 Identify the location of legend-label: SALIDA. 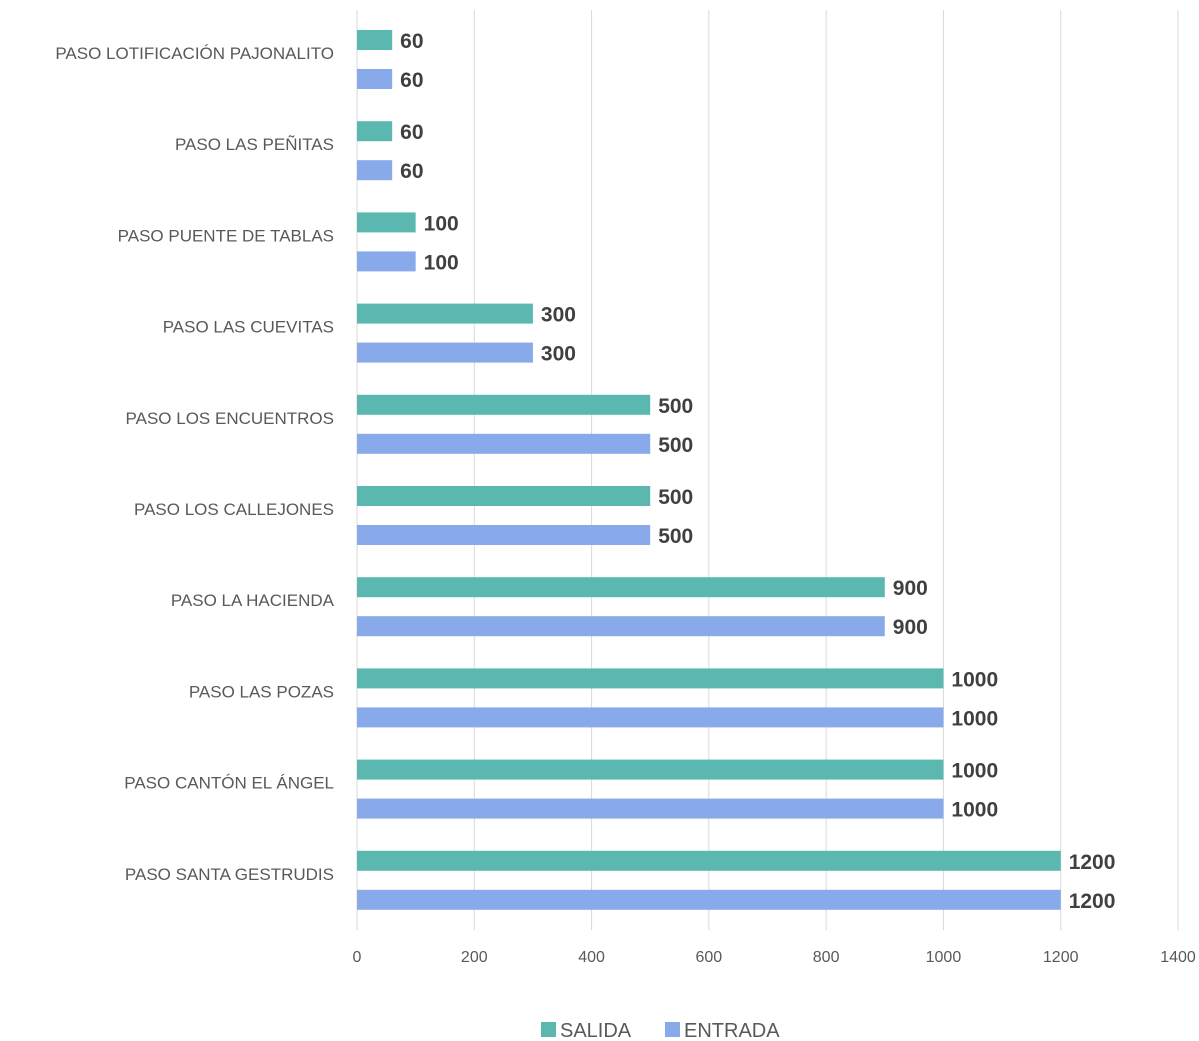
(596, 1030).